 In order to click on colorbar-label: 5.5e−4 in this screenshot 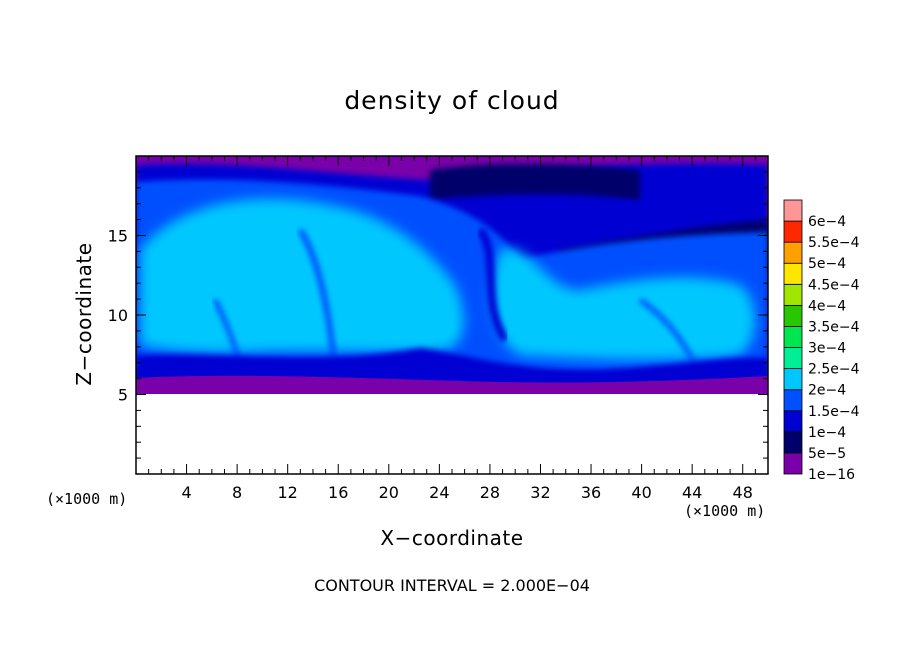, I will do `click(834, 243)`.